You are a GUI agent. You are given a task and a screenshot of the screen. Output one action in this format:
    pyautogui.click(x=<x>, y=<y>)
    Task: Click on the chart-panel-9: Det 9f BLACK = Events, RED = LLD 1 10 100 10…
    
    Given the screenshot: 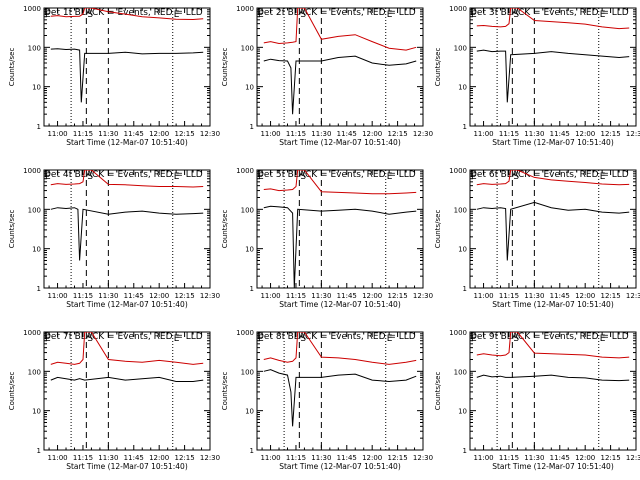 What is the action you would take?
    pyautogui.click(x=537, y=400)
    